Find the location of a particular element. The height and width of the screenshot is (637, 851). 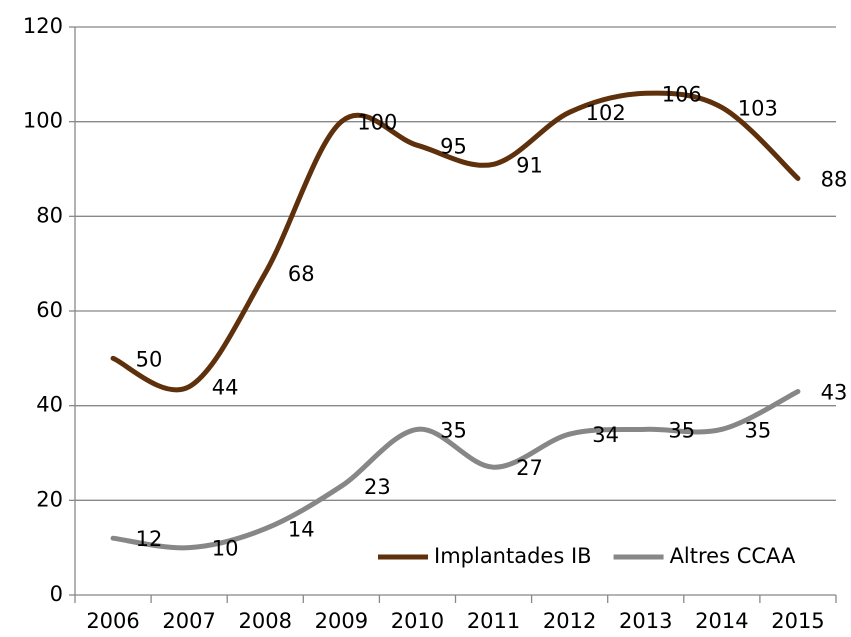

data-label: 44 is located at coordinates (225, 388).